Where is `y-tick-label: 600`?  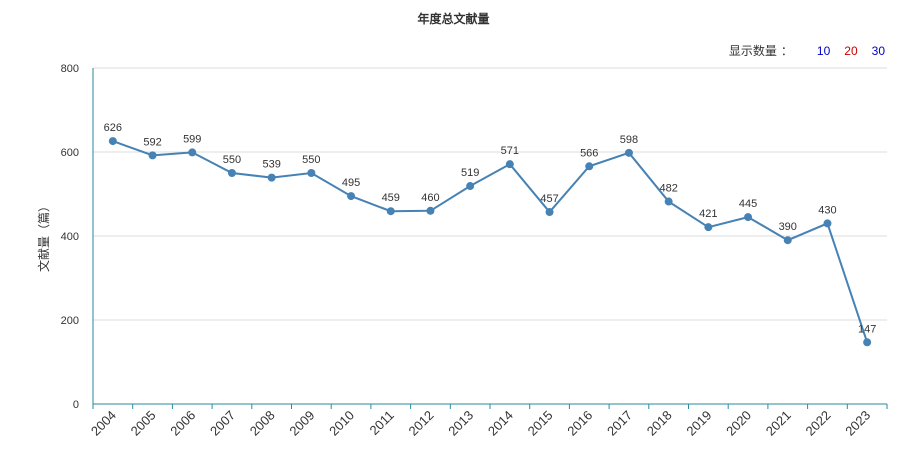
y-tick-label: 600 is located at coordinates (70, 153).